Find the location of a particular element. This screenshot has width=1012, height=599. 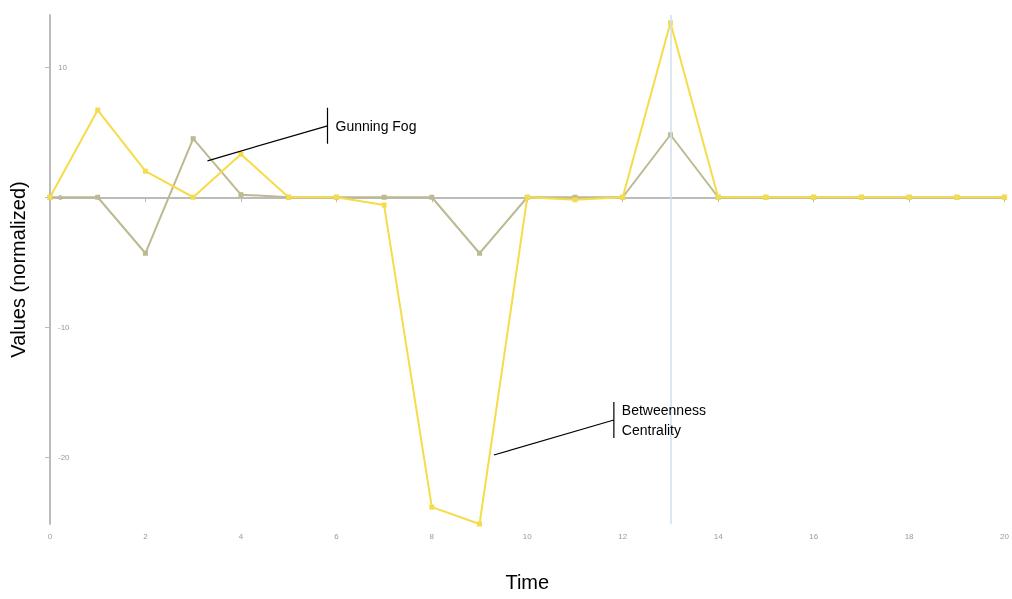

x-tick-label: 0 is located at coordinates (50, 536).